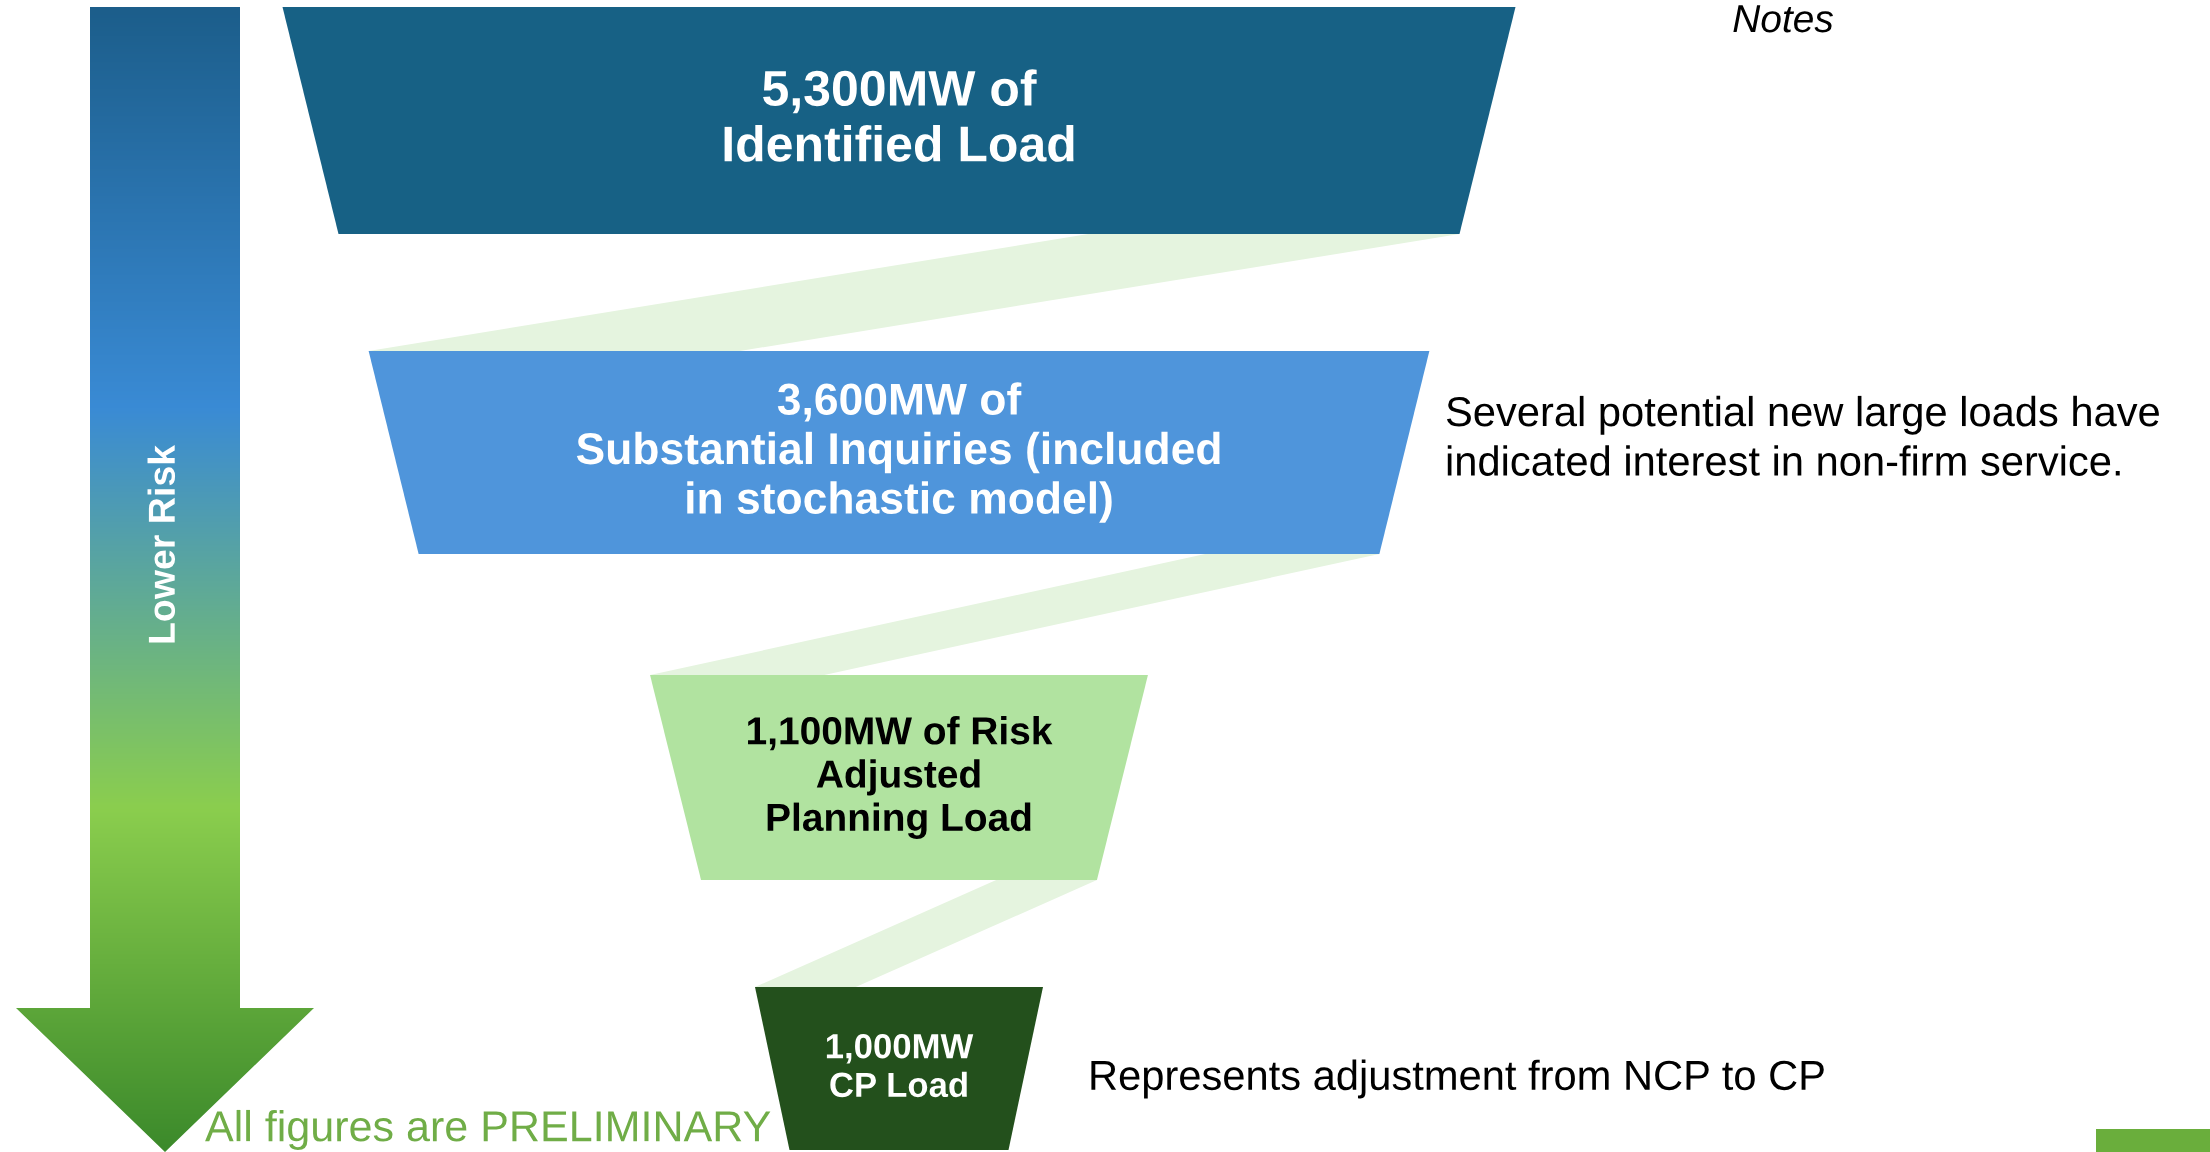 Image resolution: width=2210 pixels, height=1152 pixels. I want to click on category-label: Adjusted Planning Load, so click(899, 799).